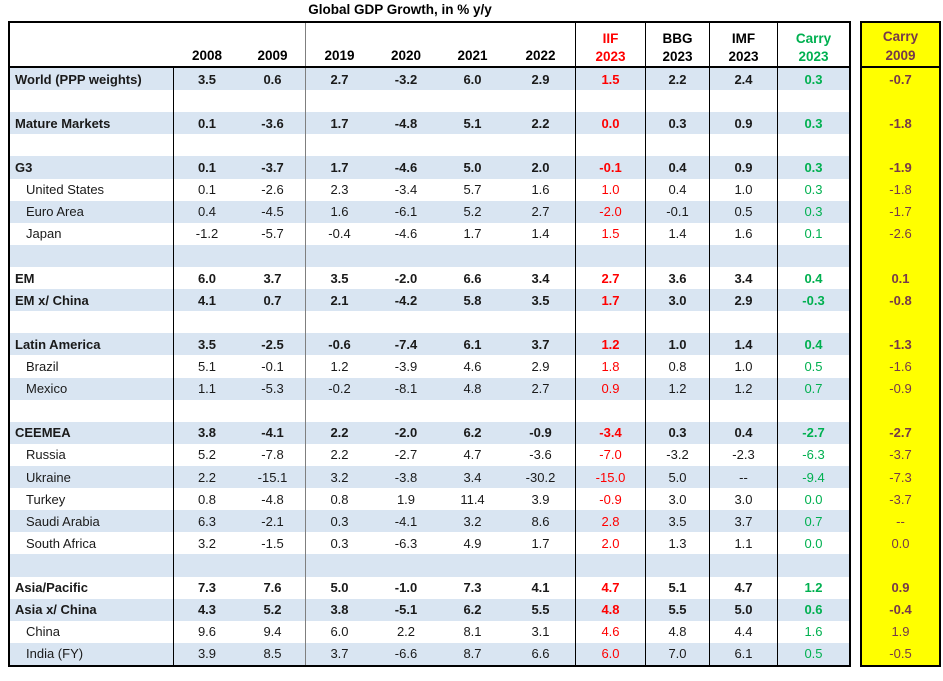  Describe the element at coordinates (472, 167) in the screenshot. I see `cell-2021: 5.0` at that location.